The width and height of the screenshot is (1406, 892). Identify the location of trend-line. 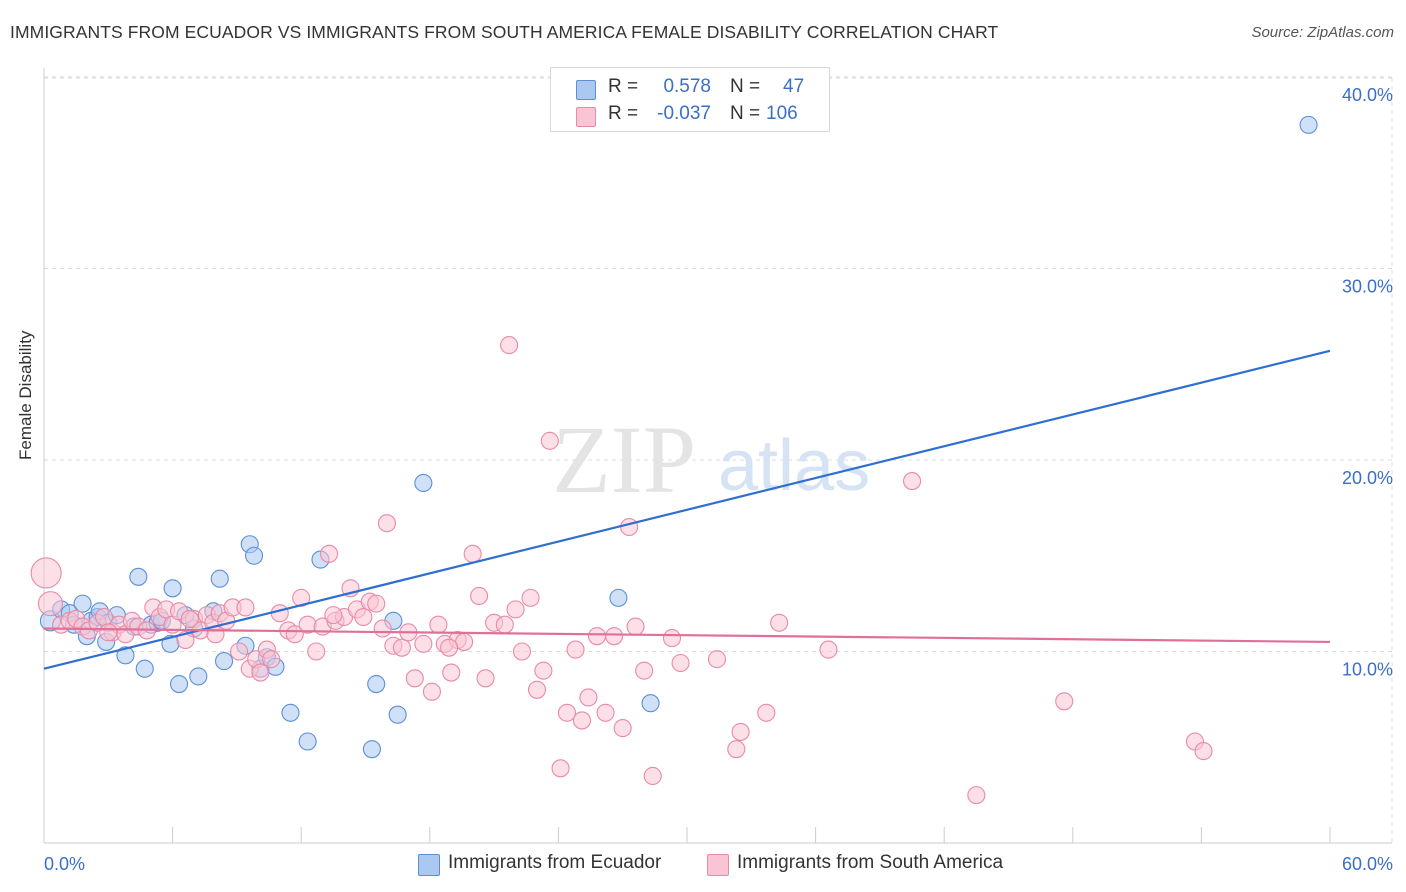
(687, 635).